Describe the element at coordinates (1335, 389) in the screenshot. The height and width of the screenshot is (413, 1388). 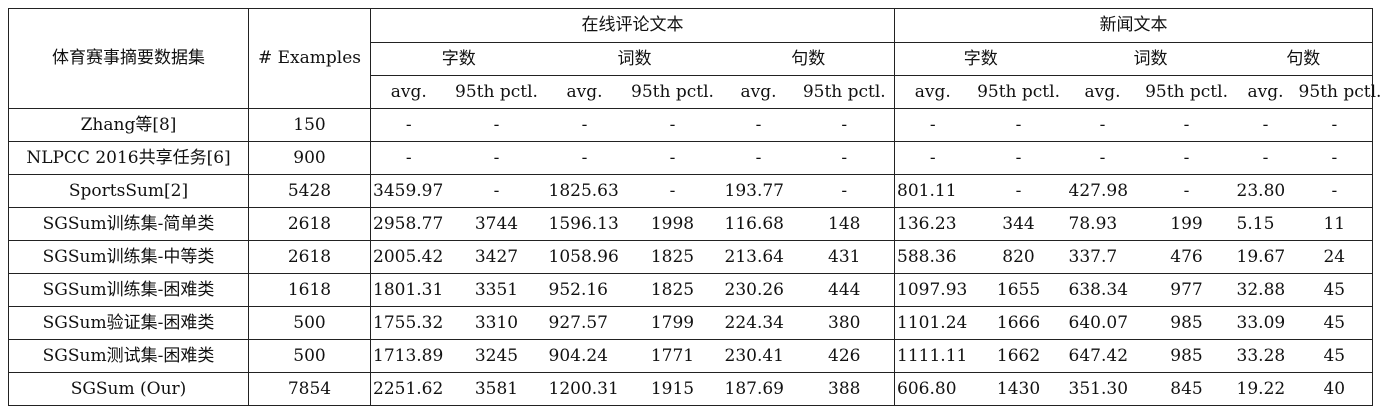
I see `row-value: 40` at that location.